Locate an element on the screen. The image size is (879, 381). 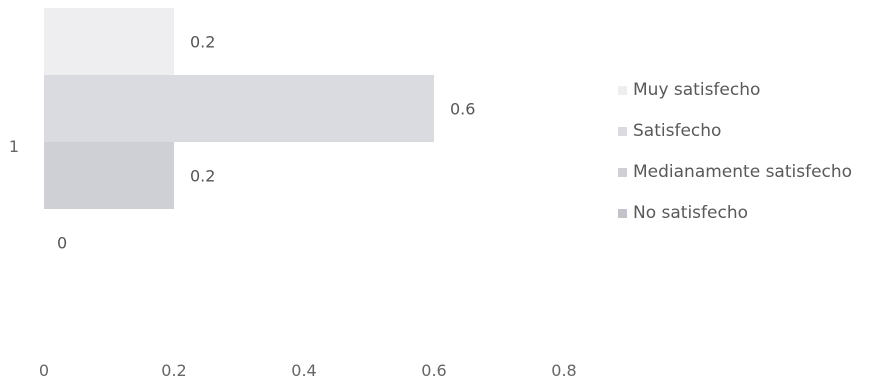
legend-item: Medianamente satisfecho is located at coordinates (735, 172).